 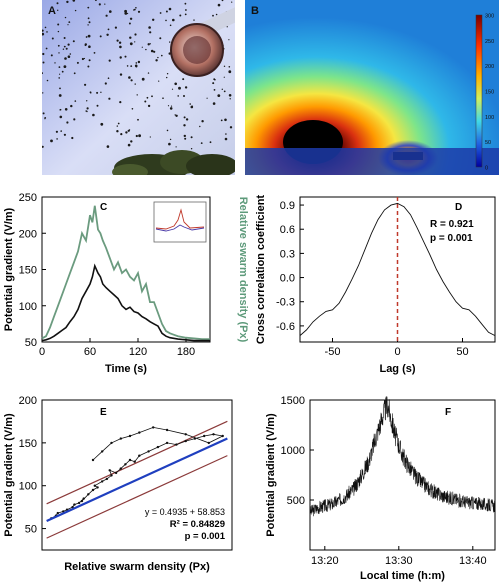 What do you see at coordinates (285, 327) in the screenshot?
I see `y-tick-label: -0.6` at bounding box center [285, 327].